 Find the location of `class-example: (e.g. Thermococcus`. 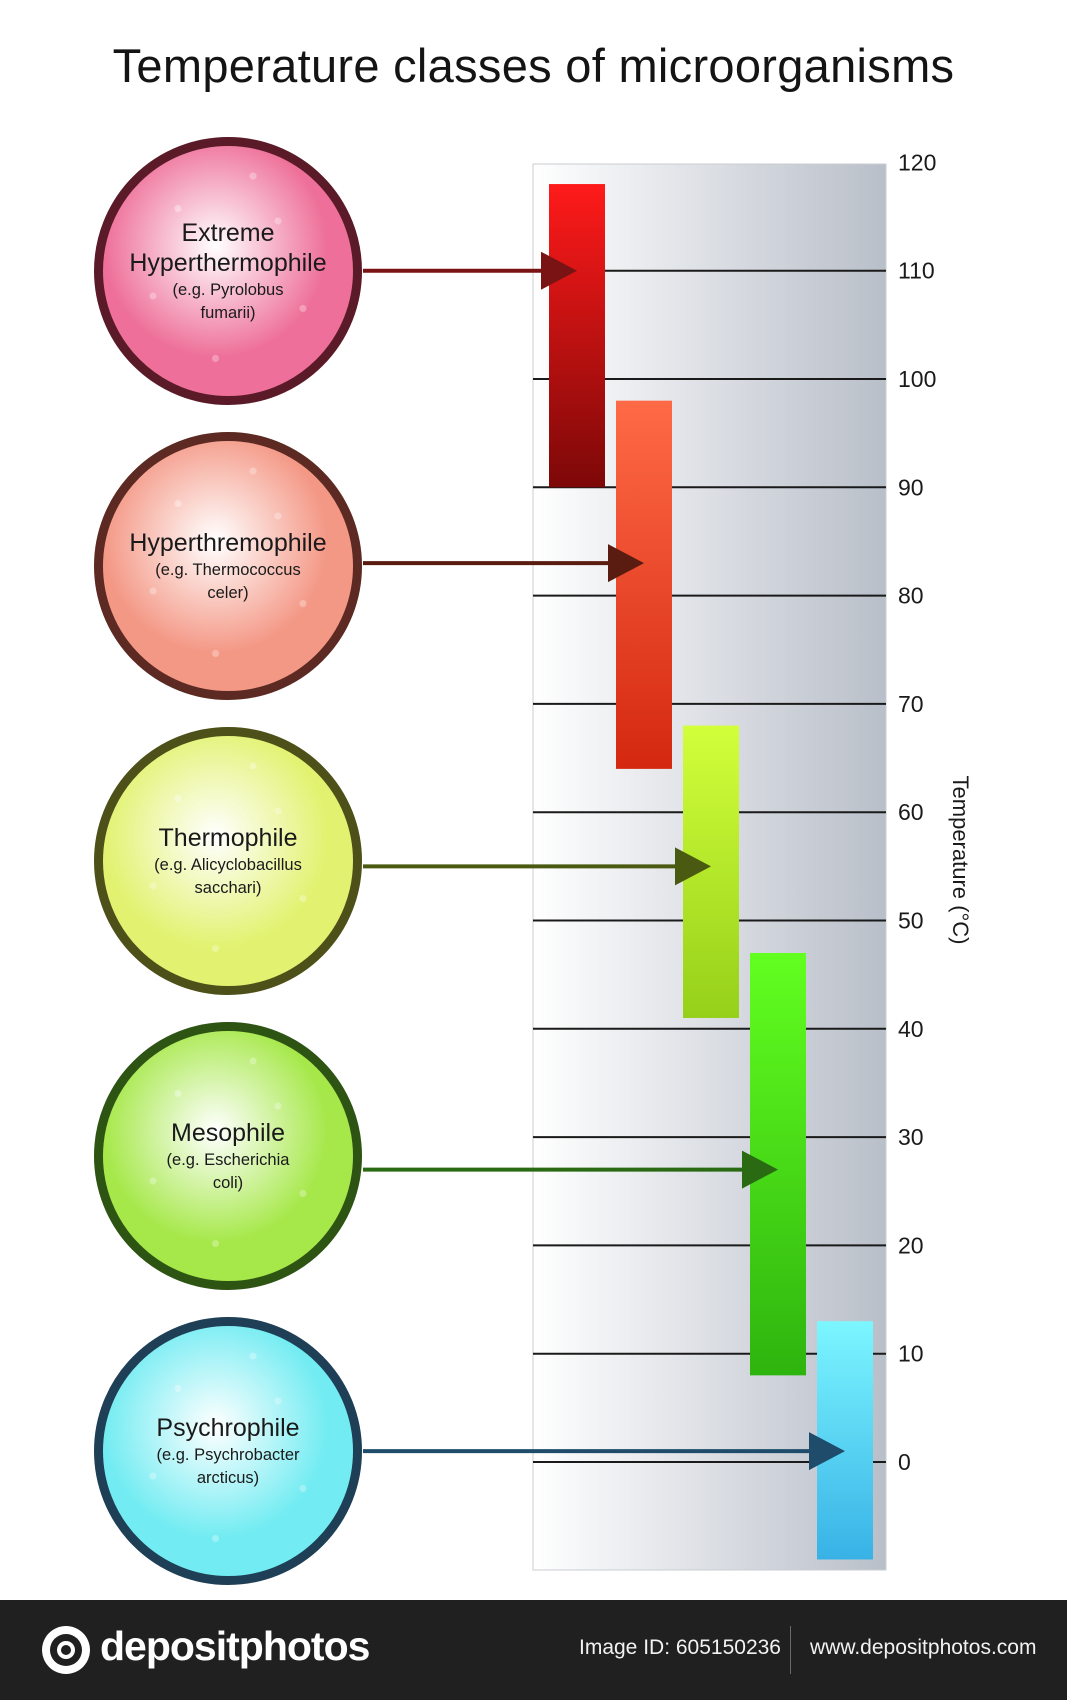

class-example: (e.g. Thermococcus is located at coordinates (228, 570).